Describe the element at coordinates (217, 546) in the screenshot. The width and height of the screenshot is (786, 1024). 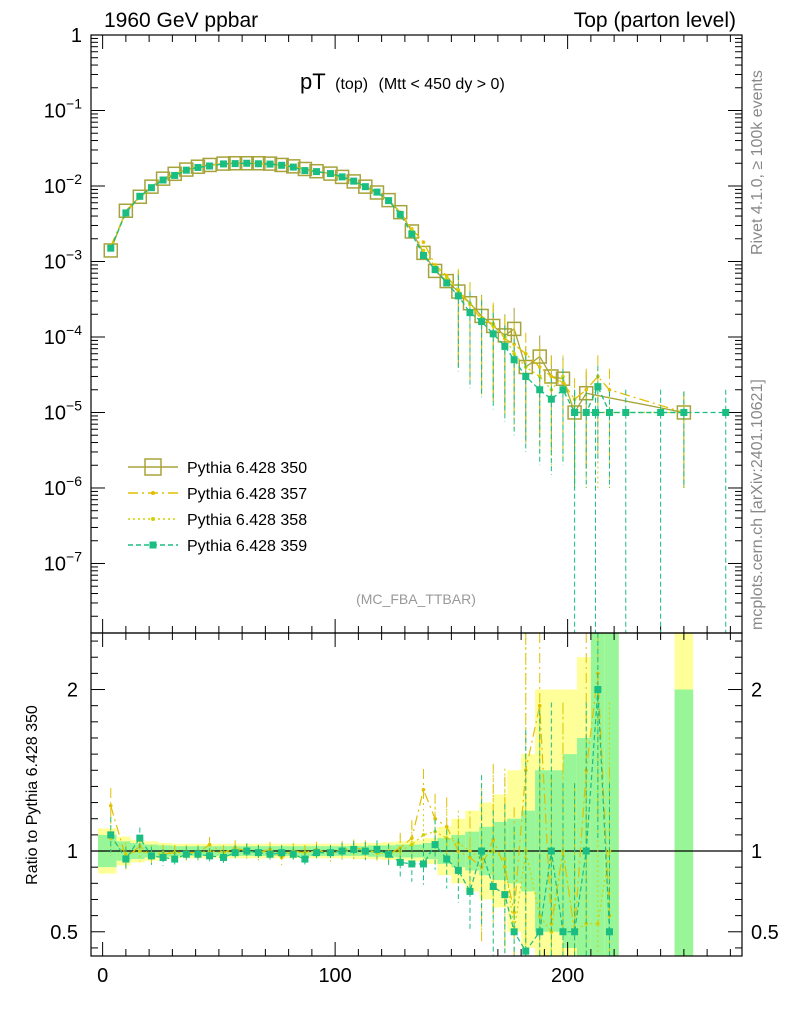
I see `legend-item: Pythia 6.428 359` at that location.